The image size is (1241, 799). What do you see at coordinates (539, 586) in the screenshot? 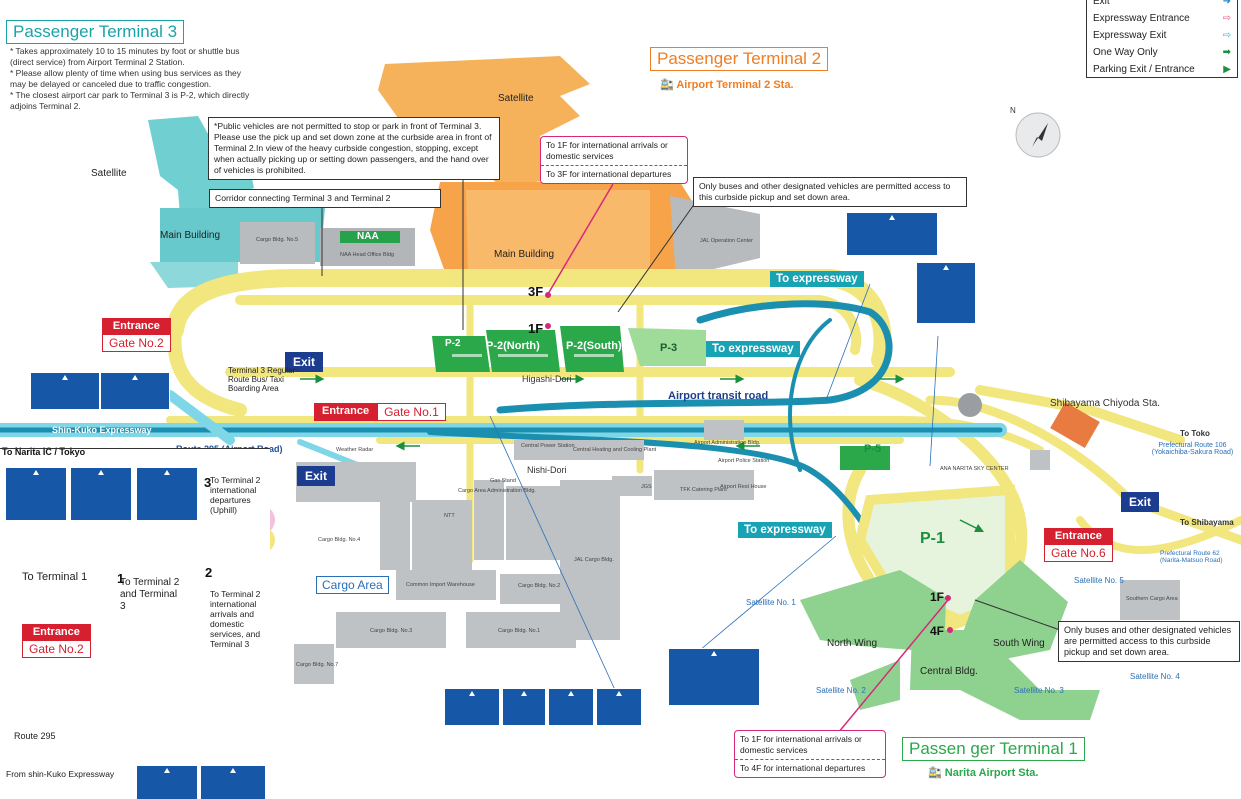
I see `cargo2-label: Cargo Bldg. No.2` at bounding box center [539, 586].